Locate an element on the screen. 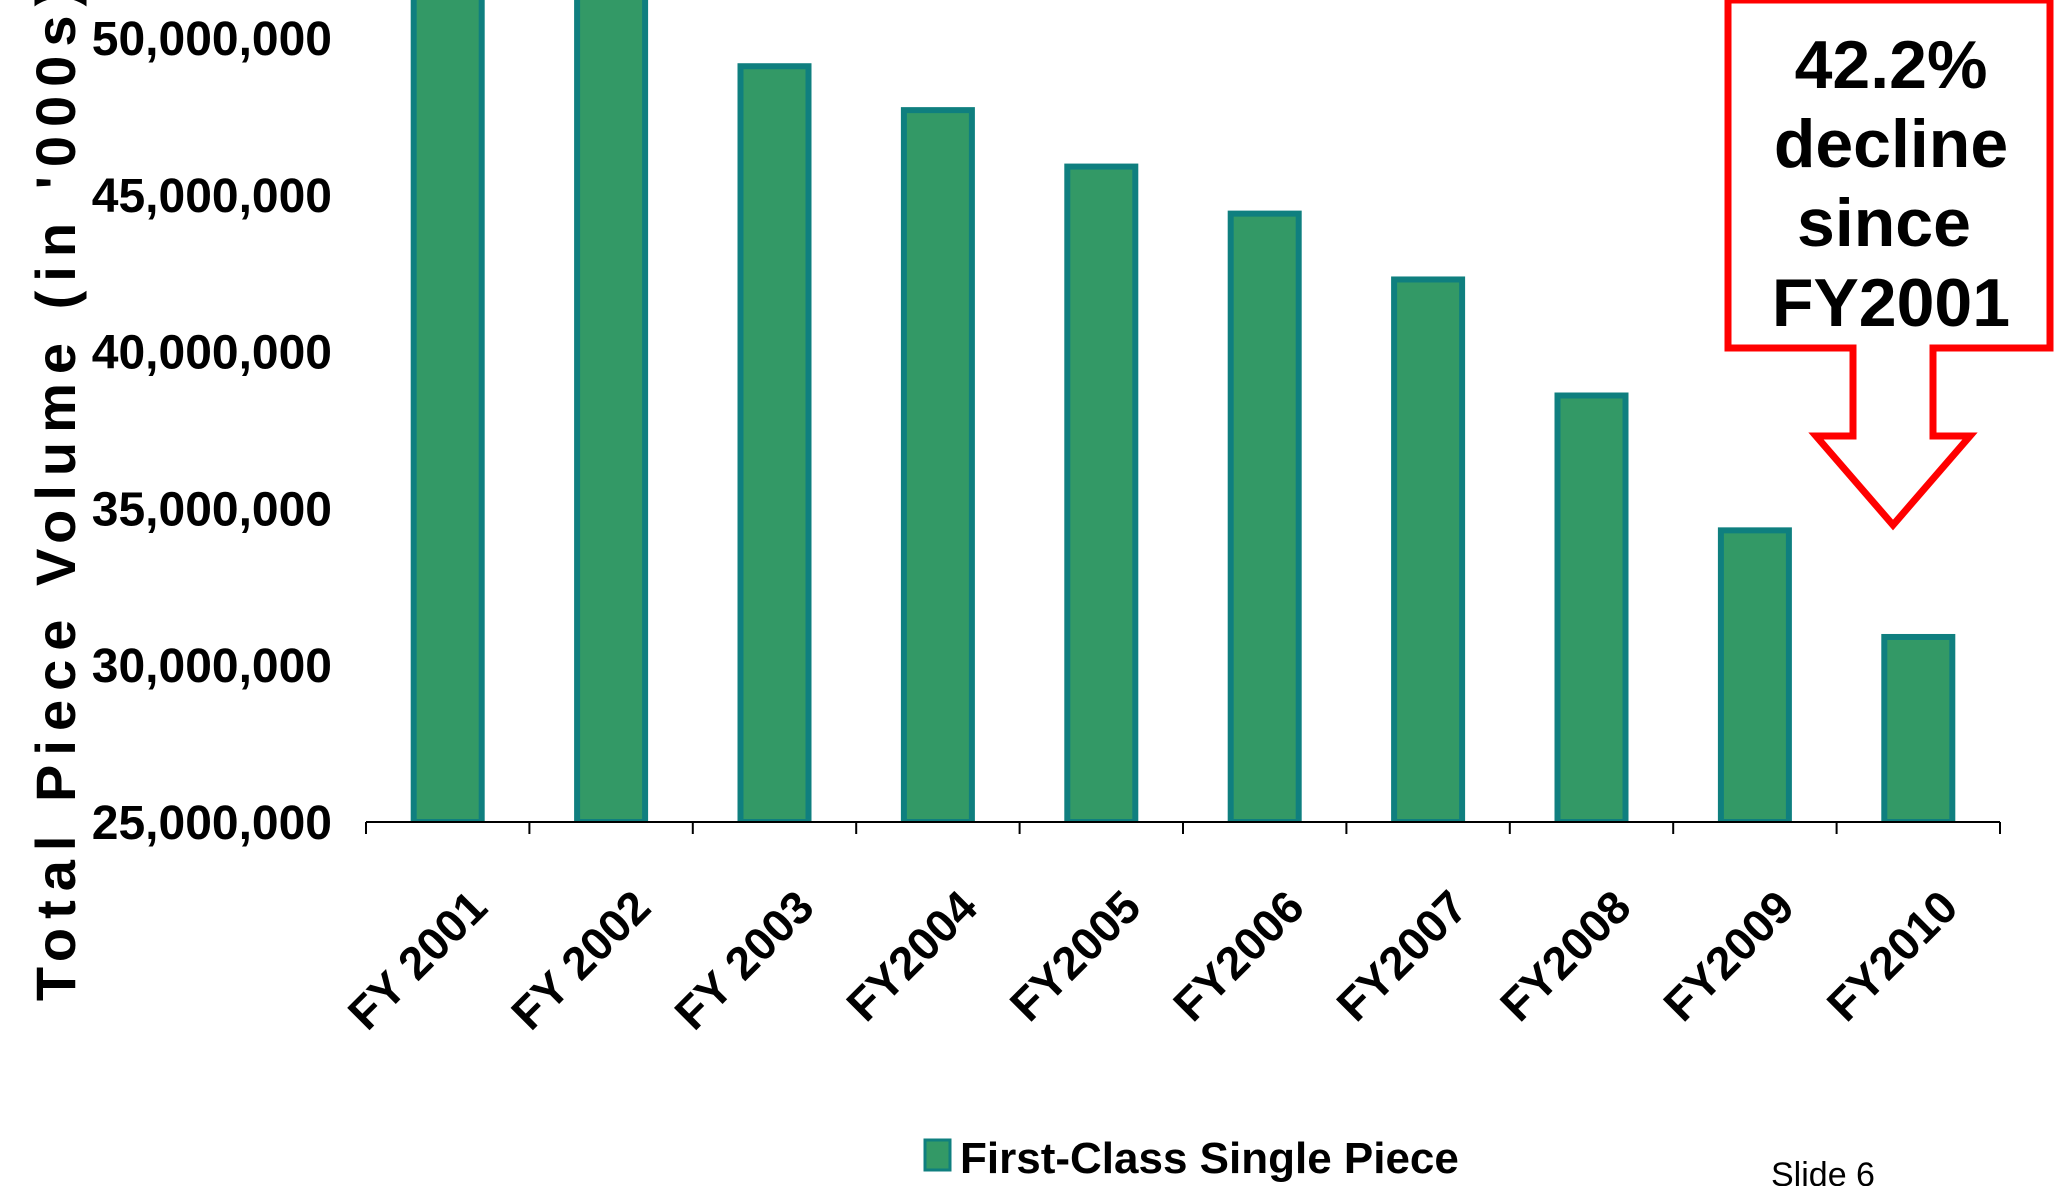 Image resolution: width=2056 pixels, height=1186 pixels. x-axis is located at coordinates (1183, 827).